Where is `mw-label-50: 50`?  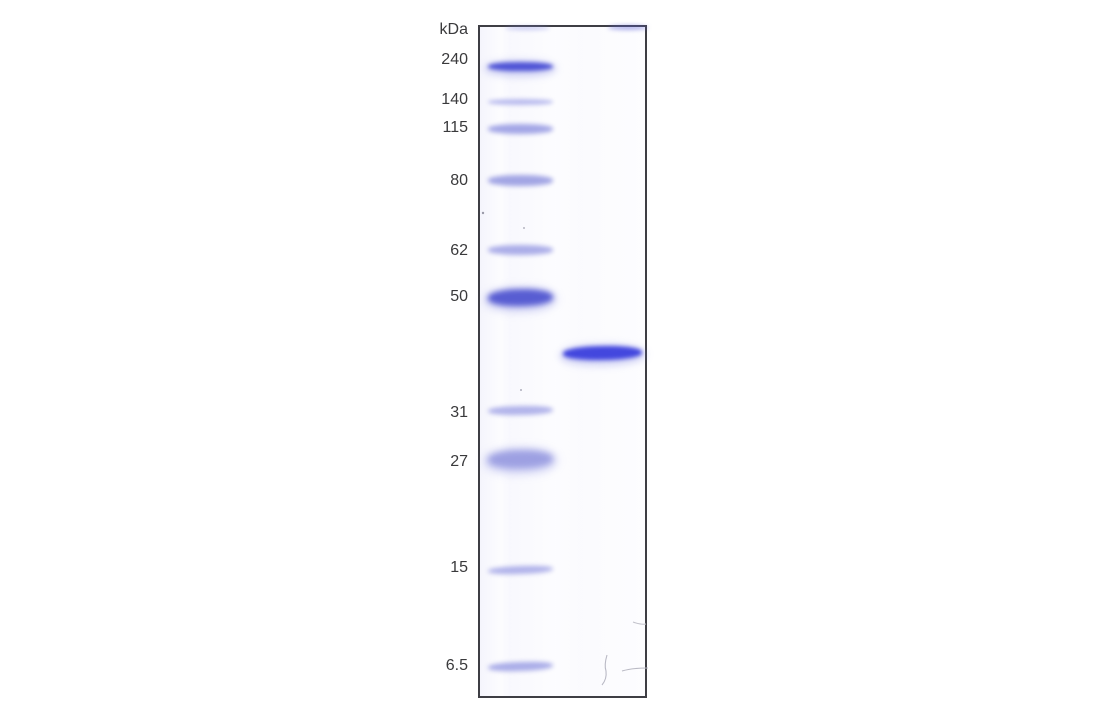 mw-label-50: 50 is located at coordinates (459, 296).